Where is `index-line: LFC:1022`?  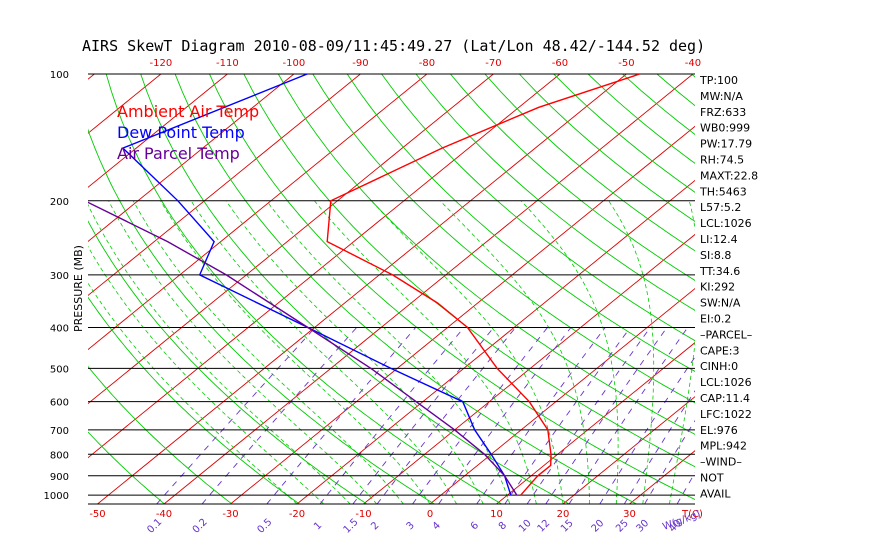
index-line: LFC:1022 is located at coordinates (726, 414).